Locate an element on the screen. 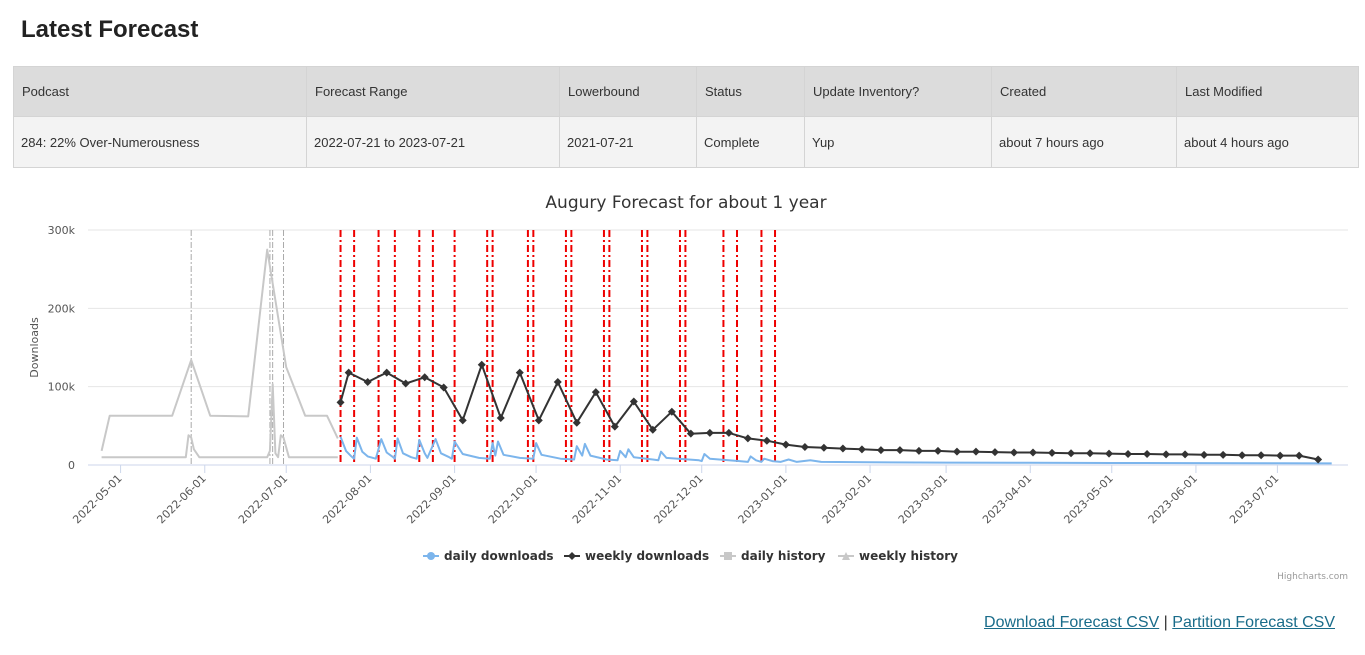 Image resolution: width=1365 pixels, height=655 pixels. col-header-podcast: Podcast is located at coordinates (160, 91).